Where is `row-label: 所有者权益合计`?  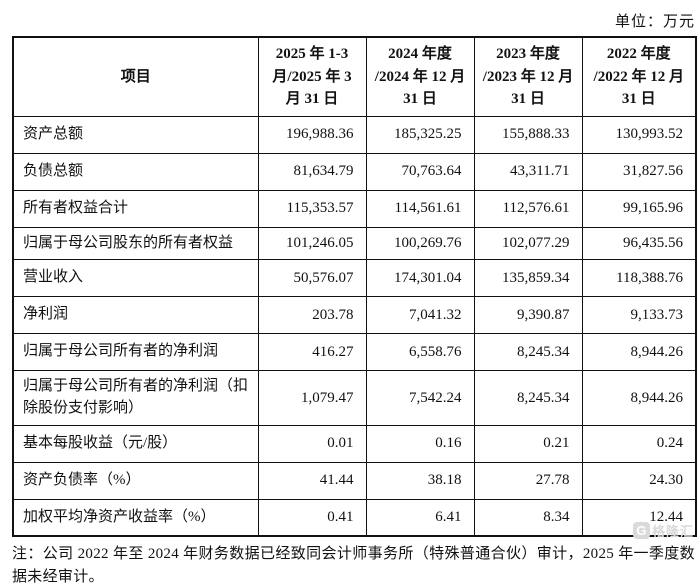
row-label: 所有者权益合计 is located at coordinates (135, 208).